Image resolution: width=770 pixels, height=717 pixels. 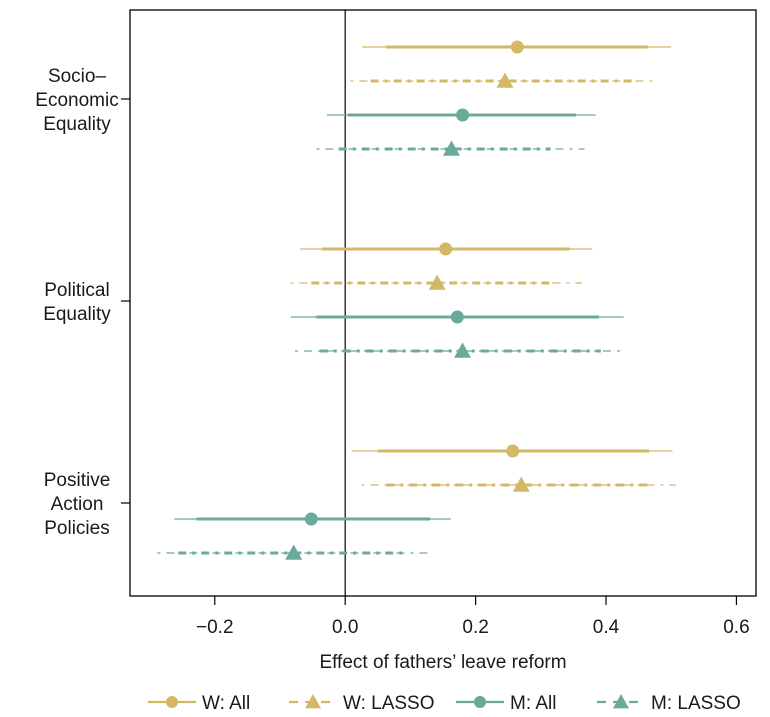 I want to click on estimate-political-wall, so click(x=446, y=249).